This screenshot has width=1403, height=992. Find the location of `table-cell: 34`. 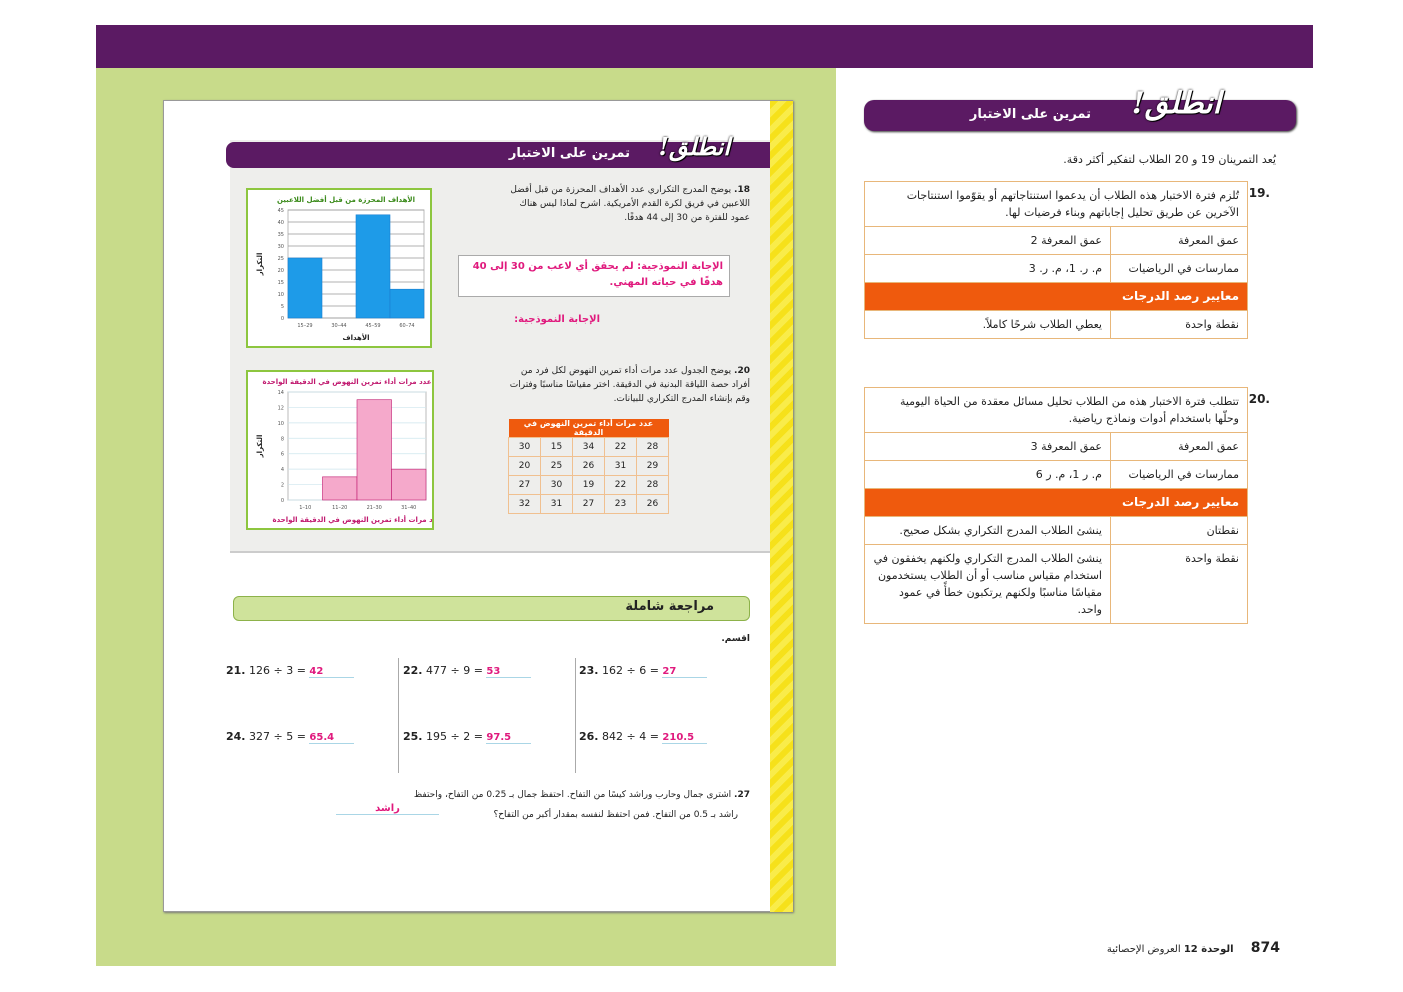

table-cell: 34 is located at coordinates (588, 447).